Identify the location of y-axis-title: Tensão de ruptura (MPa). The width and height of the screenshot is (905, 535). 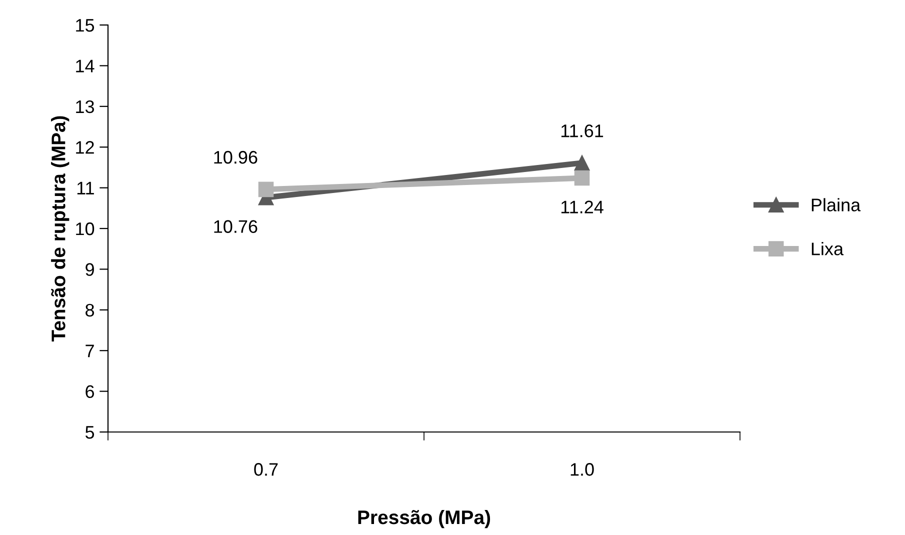
(60, 229).